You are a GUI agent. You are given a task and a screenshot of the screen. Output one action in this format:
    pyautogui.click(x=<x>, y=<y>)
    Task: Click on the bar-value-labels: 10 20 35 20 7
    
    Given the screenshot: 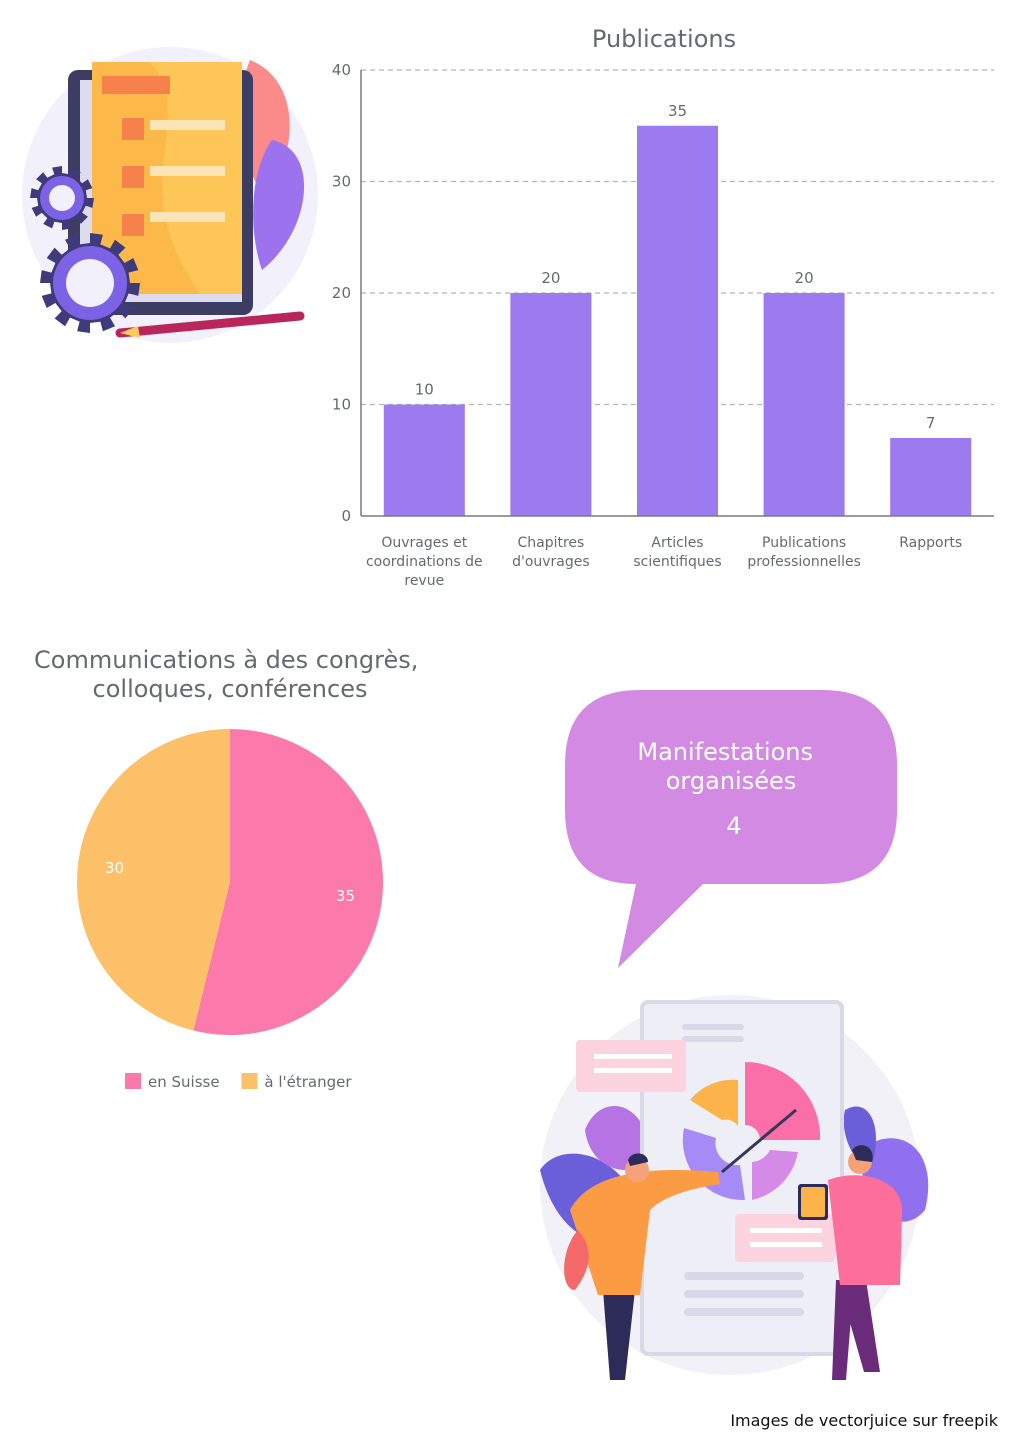 What is the action you would take?
    pyautogui.click(x=675, y=267)
    